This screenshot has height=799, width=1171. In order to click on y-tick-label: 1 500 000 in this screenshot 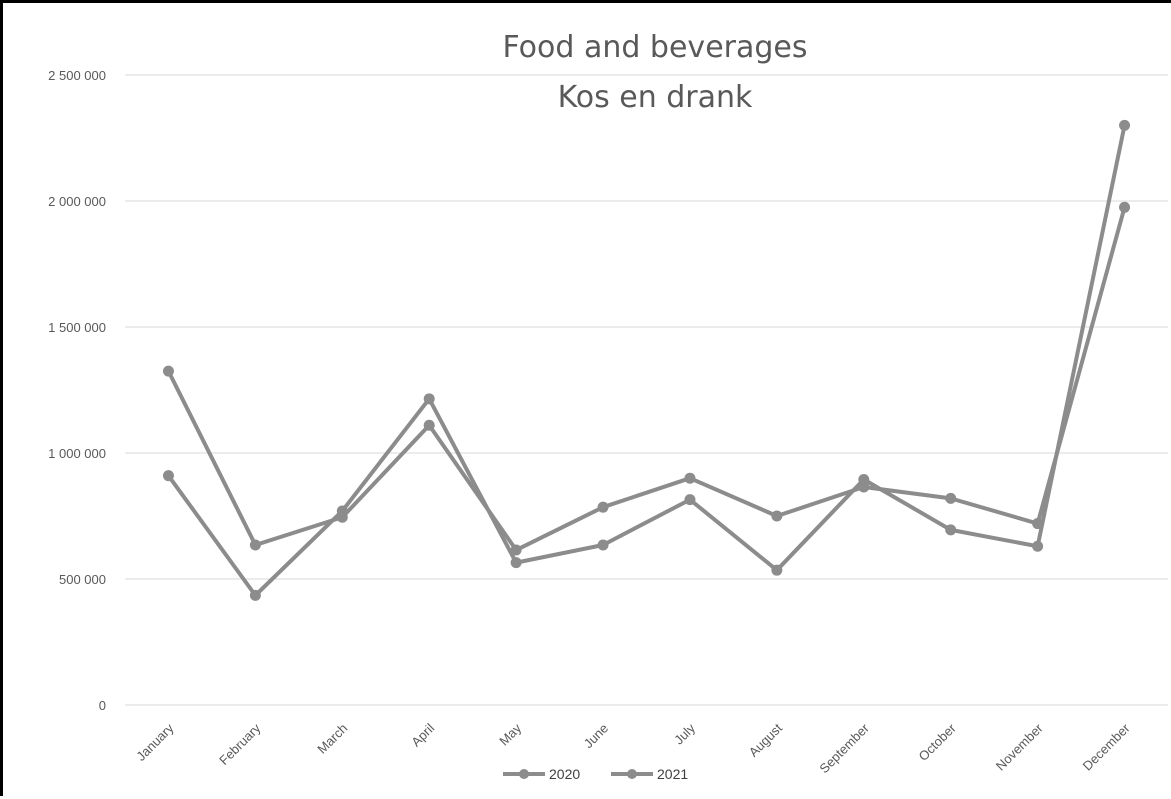, I will do `click(77, 327)`.